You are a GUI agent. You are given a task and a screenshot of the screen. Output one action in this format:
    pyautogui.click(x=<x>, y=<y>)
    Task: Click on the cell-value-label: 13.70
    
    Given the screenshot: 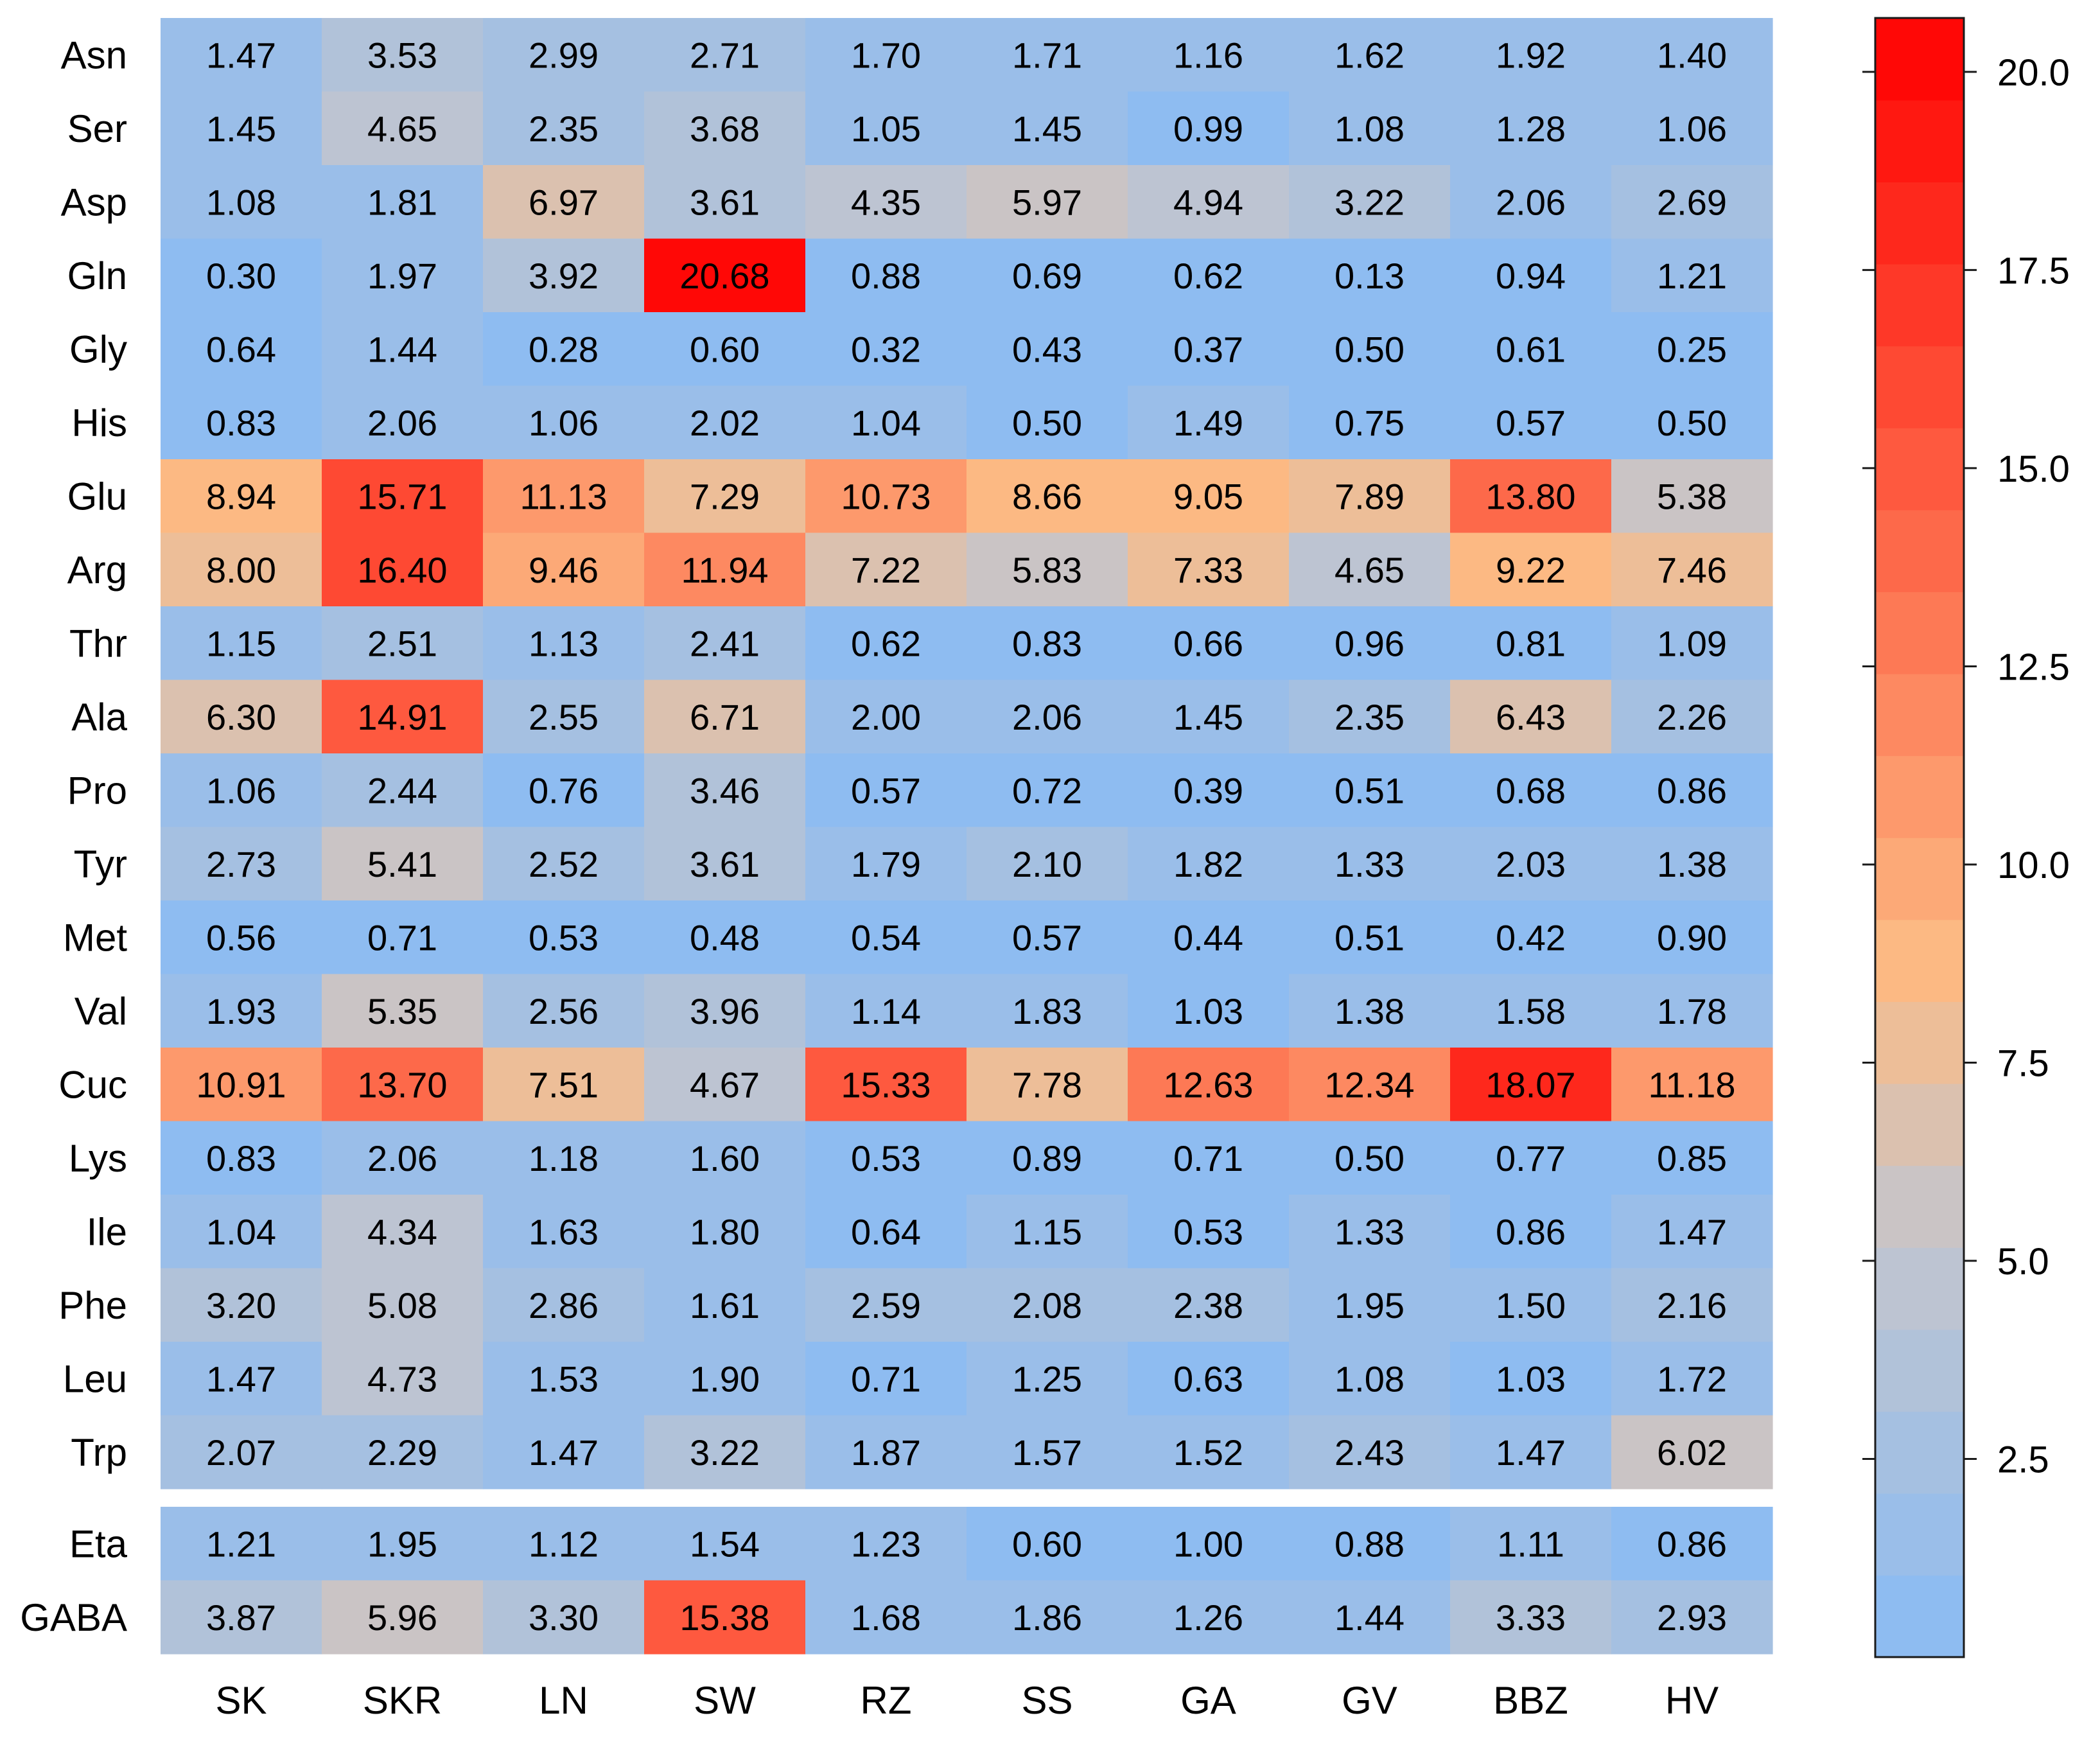 What is the action you would take?
    pyautogui.click(x=402, y=1084)
    